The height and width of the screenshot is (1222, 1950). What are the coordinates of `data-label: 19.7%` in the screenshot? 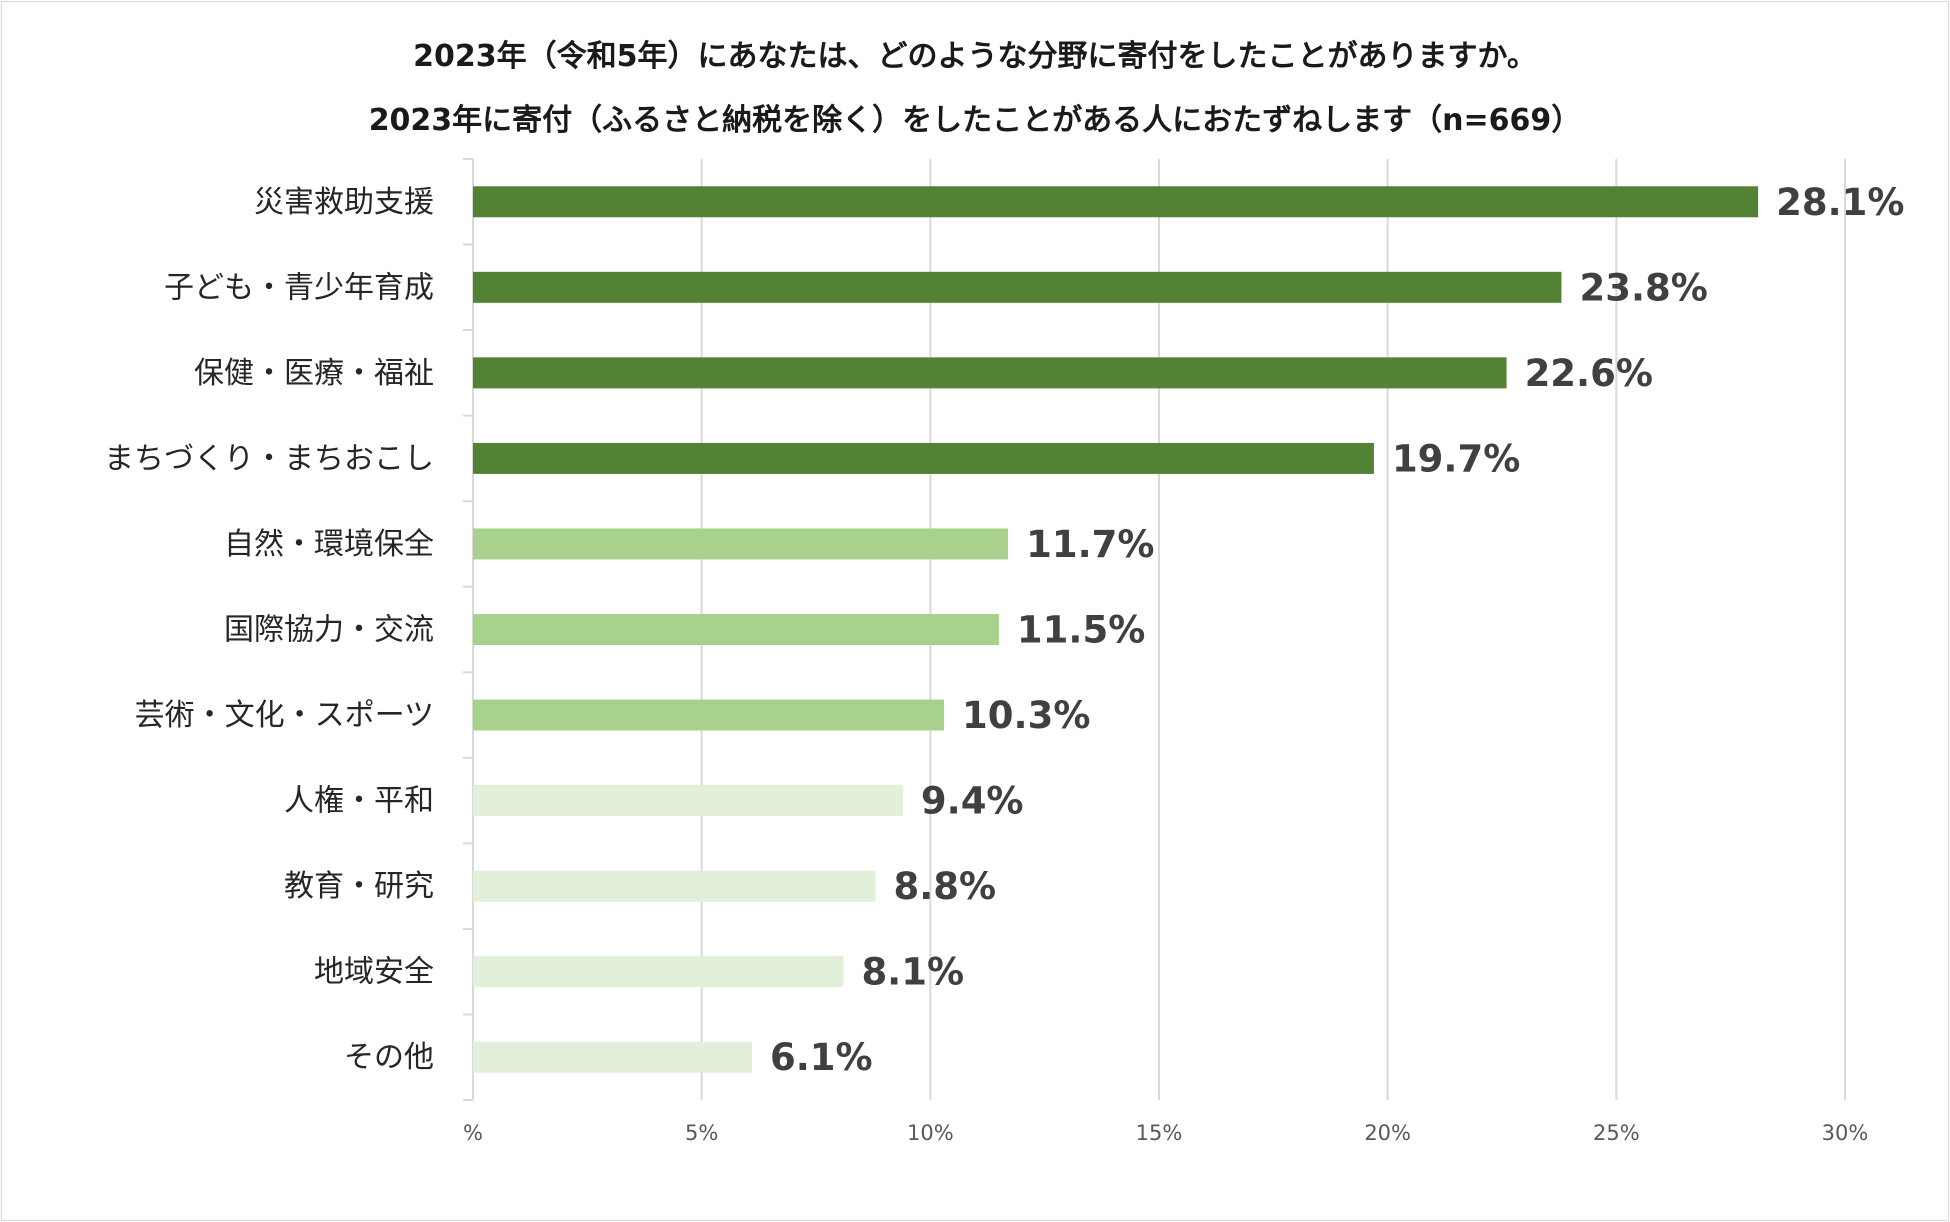 It's located at (1456, 458).